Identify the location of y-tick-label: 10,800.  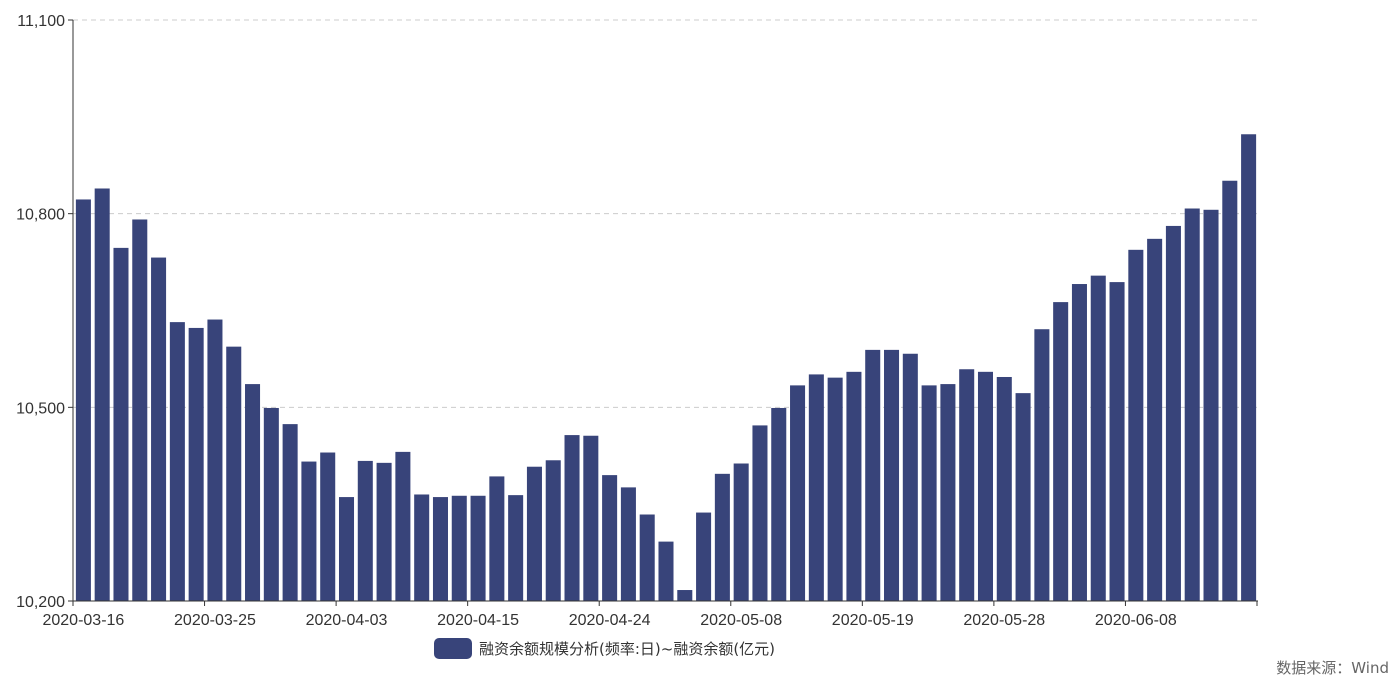
(40, 215).